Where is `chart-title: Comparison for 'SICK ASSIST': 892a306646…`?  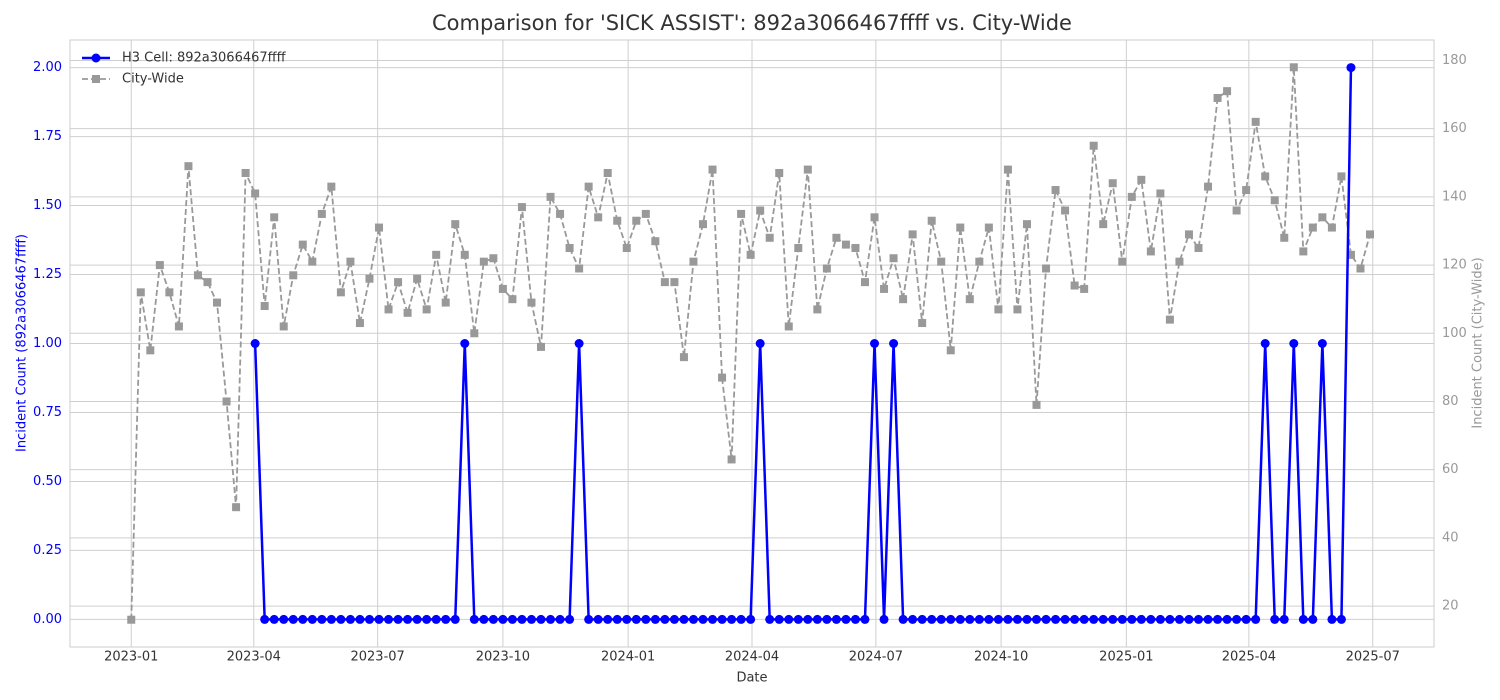
chart-title: Comparison for 'SICK ASSIST': 892a306646… is located at coordinates (752, 23).